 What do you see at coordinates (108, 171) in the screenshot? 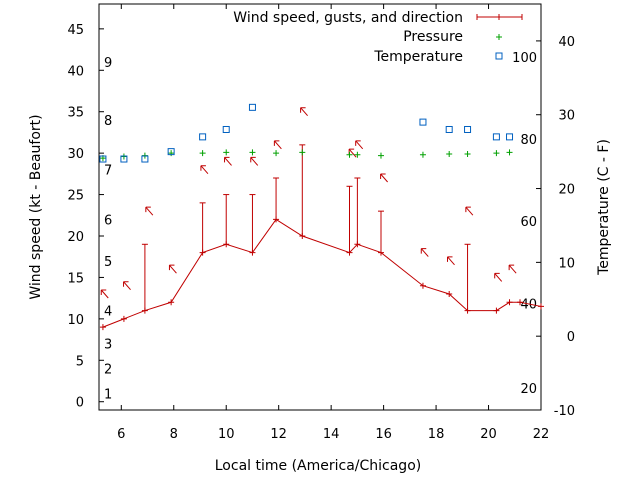
I see `beaufort-label: 7` at bounding box center [108, 171].